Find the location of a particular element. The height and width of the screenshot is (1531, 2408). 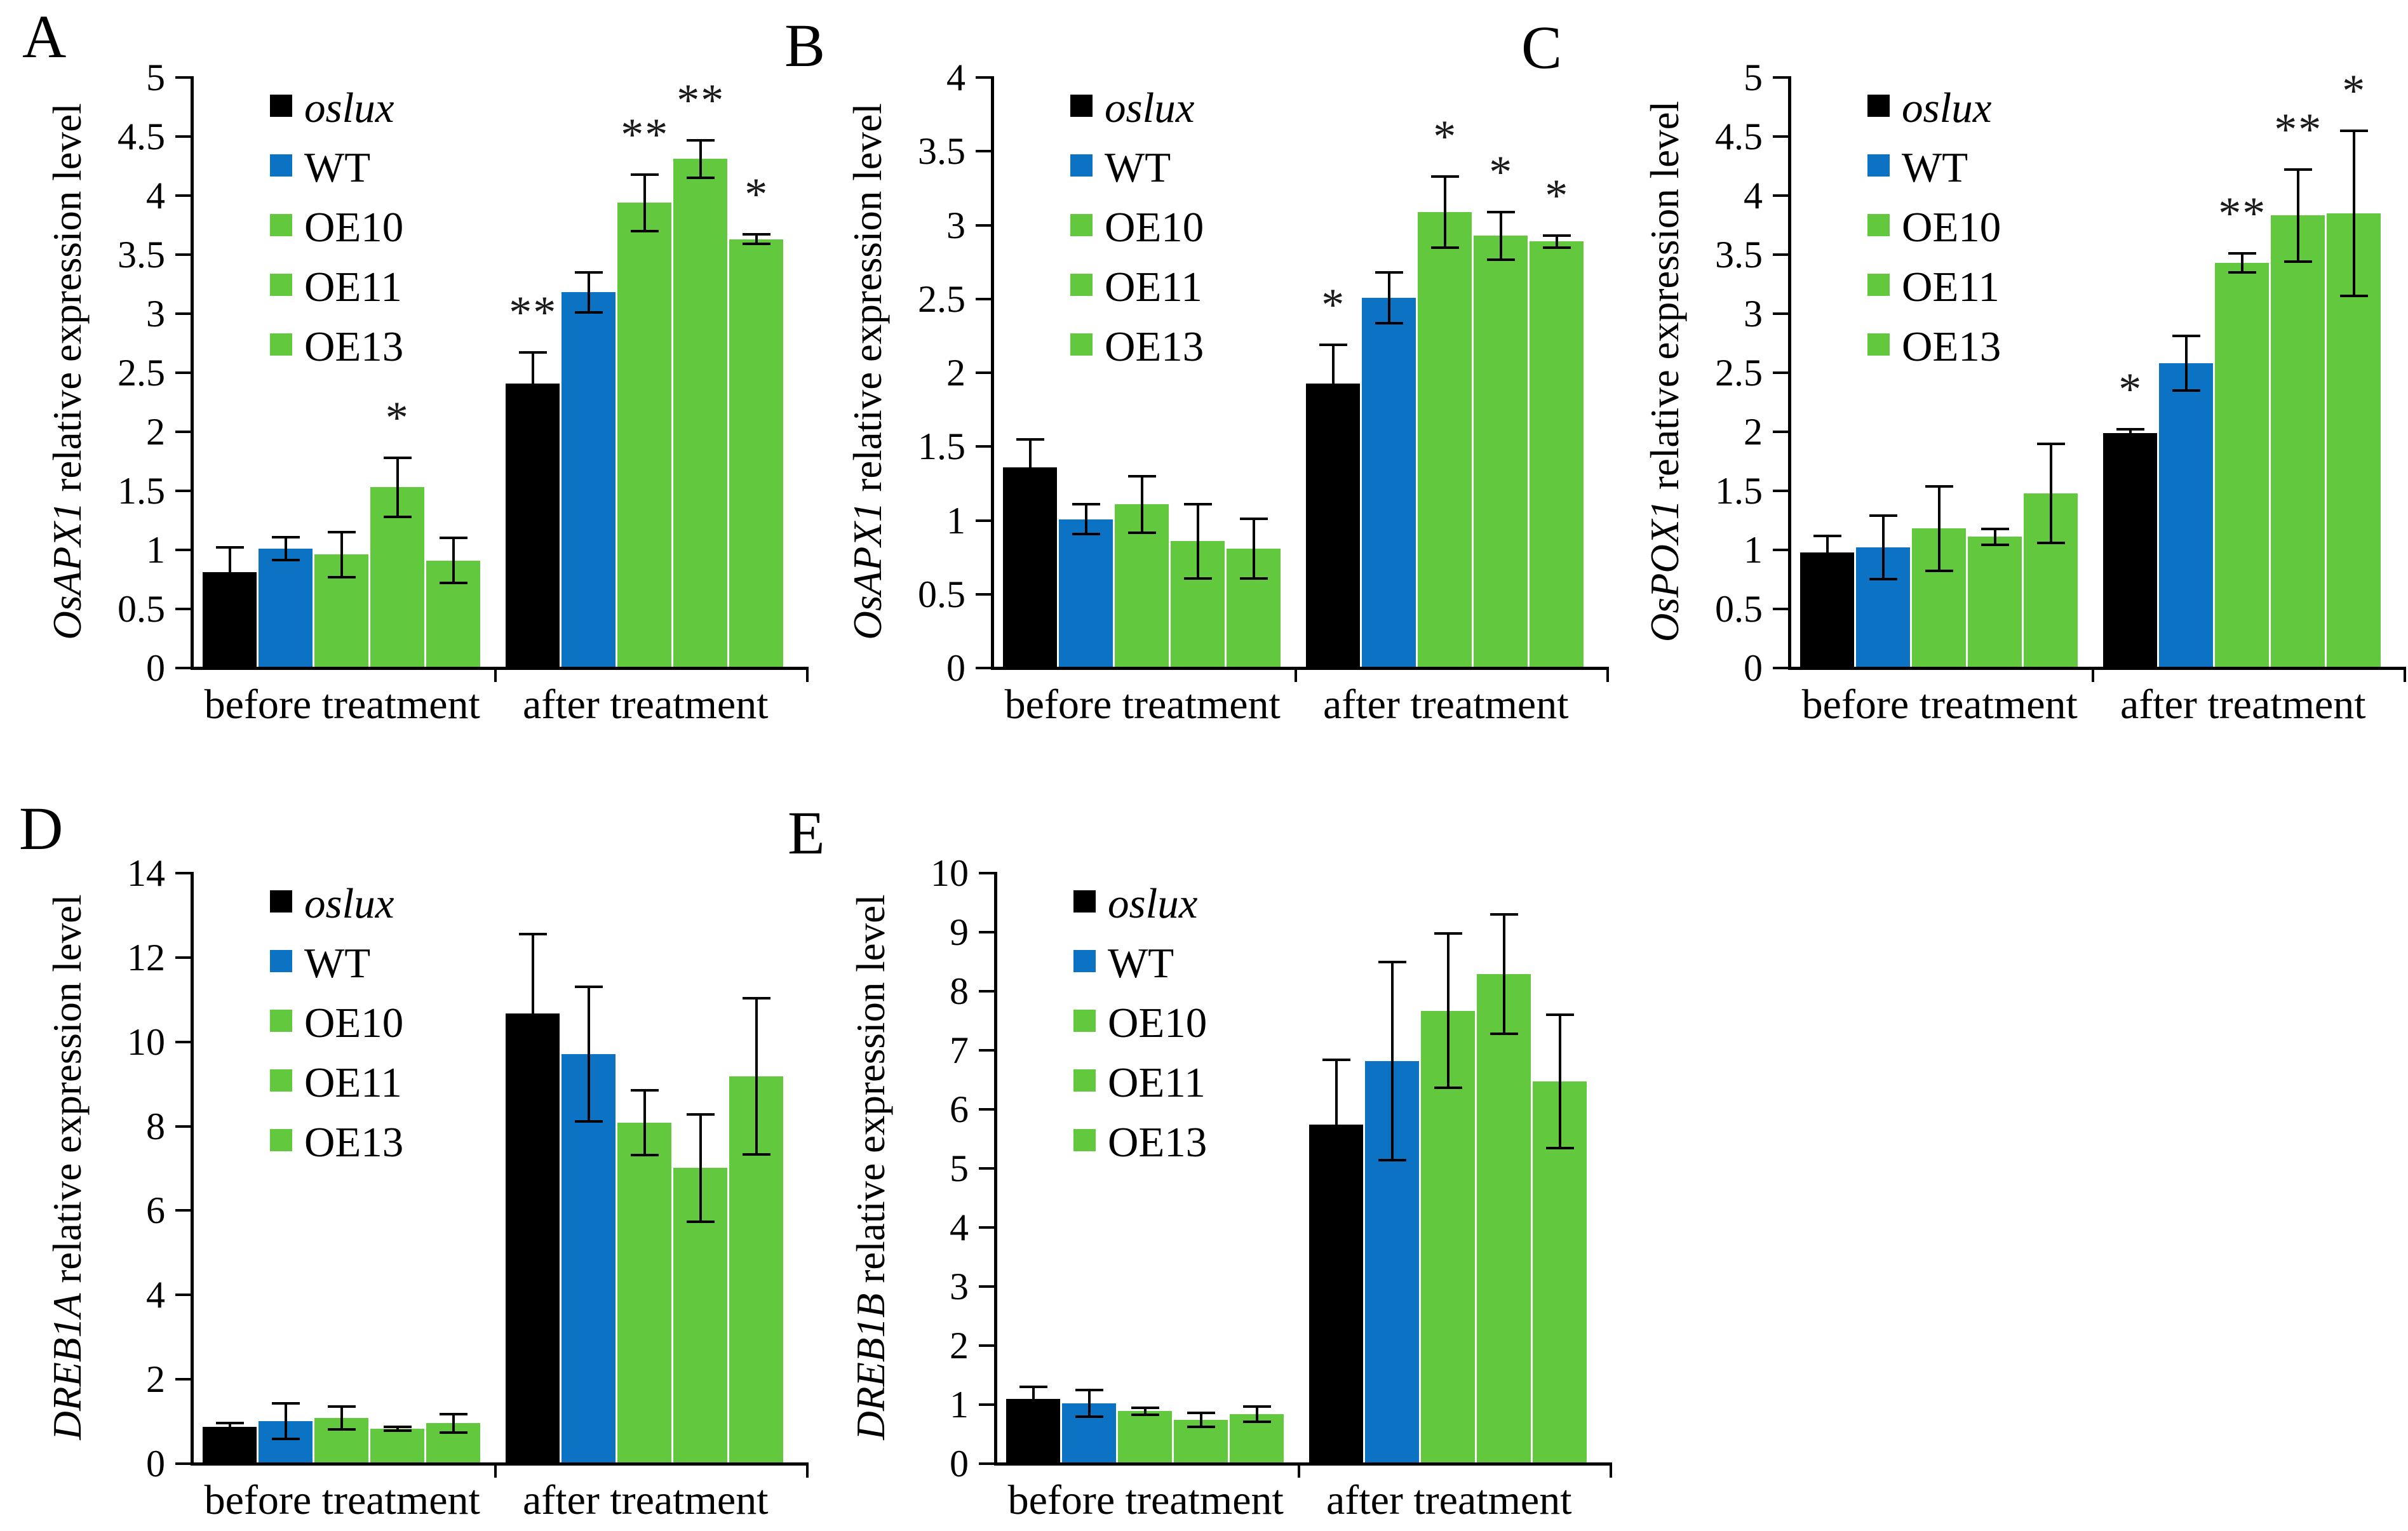

legend-swatch-WT is located at coordinates (281, 165).